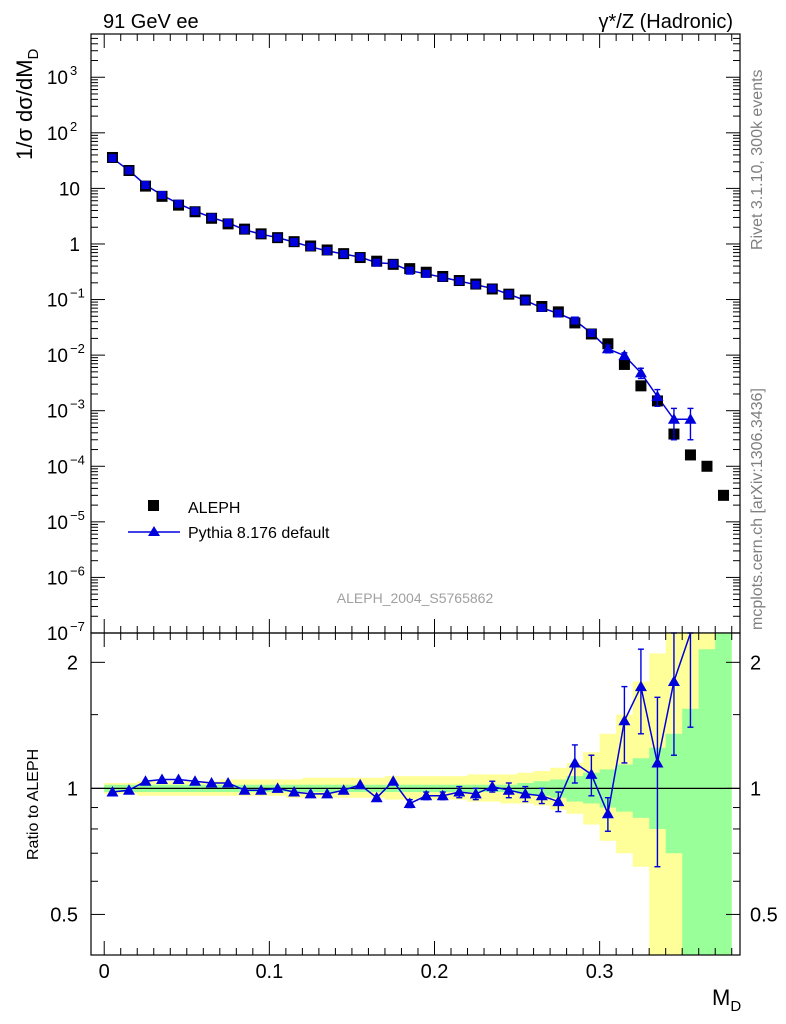 This screenshot has width=786, height=1024. Describe the element at coordinates (229, 521) in the screenshot. I see `legend: ALEPH Pythia 8.176 default` at that location.